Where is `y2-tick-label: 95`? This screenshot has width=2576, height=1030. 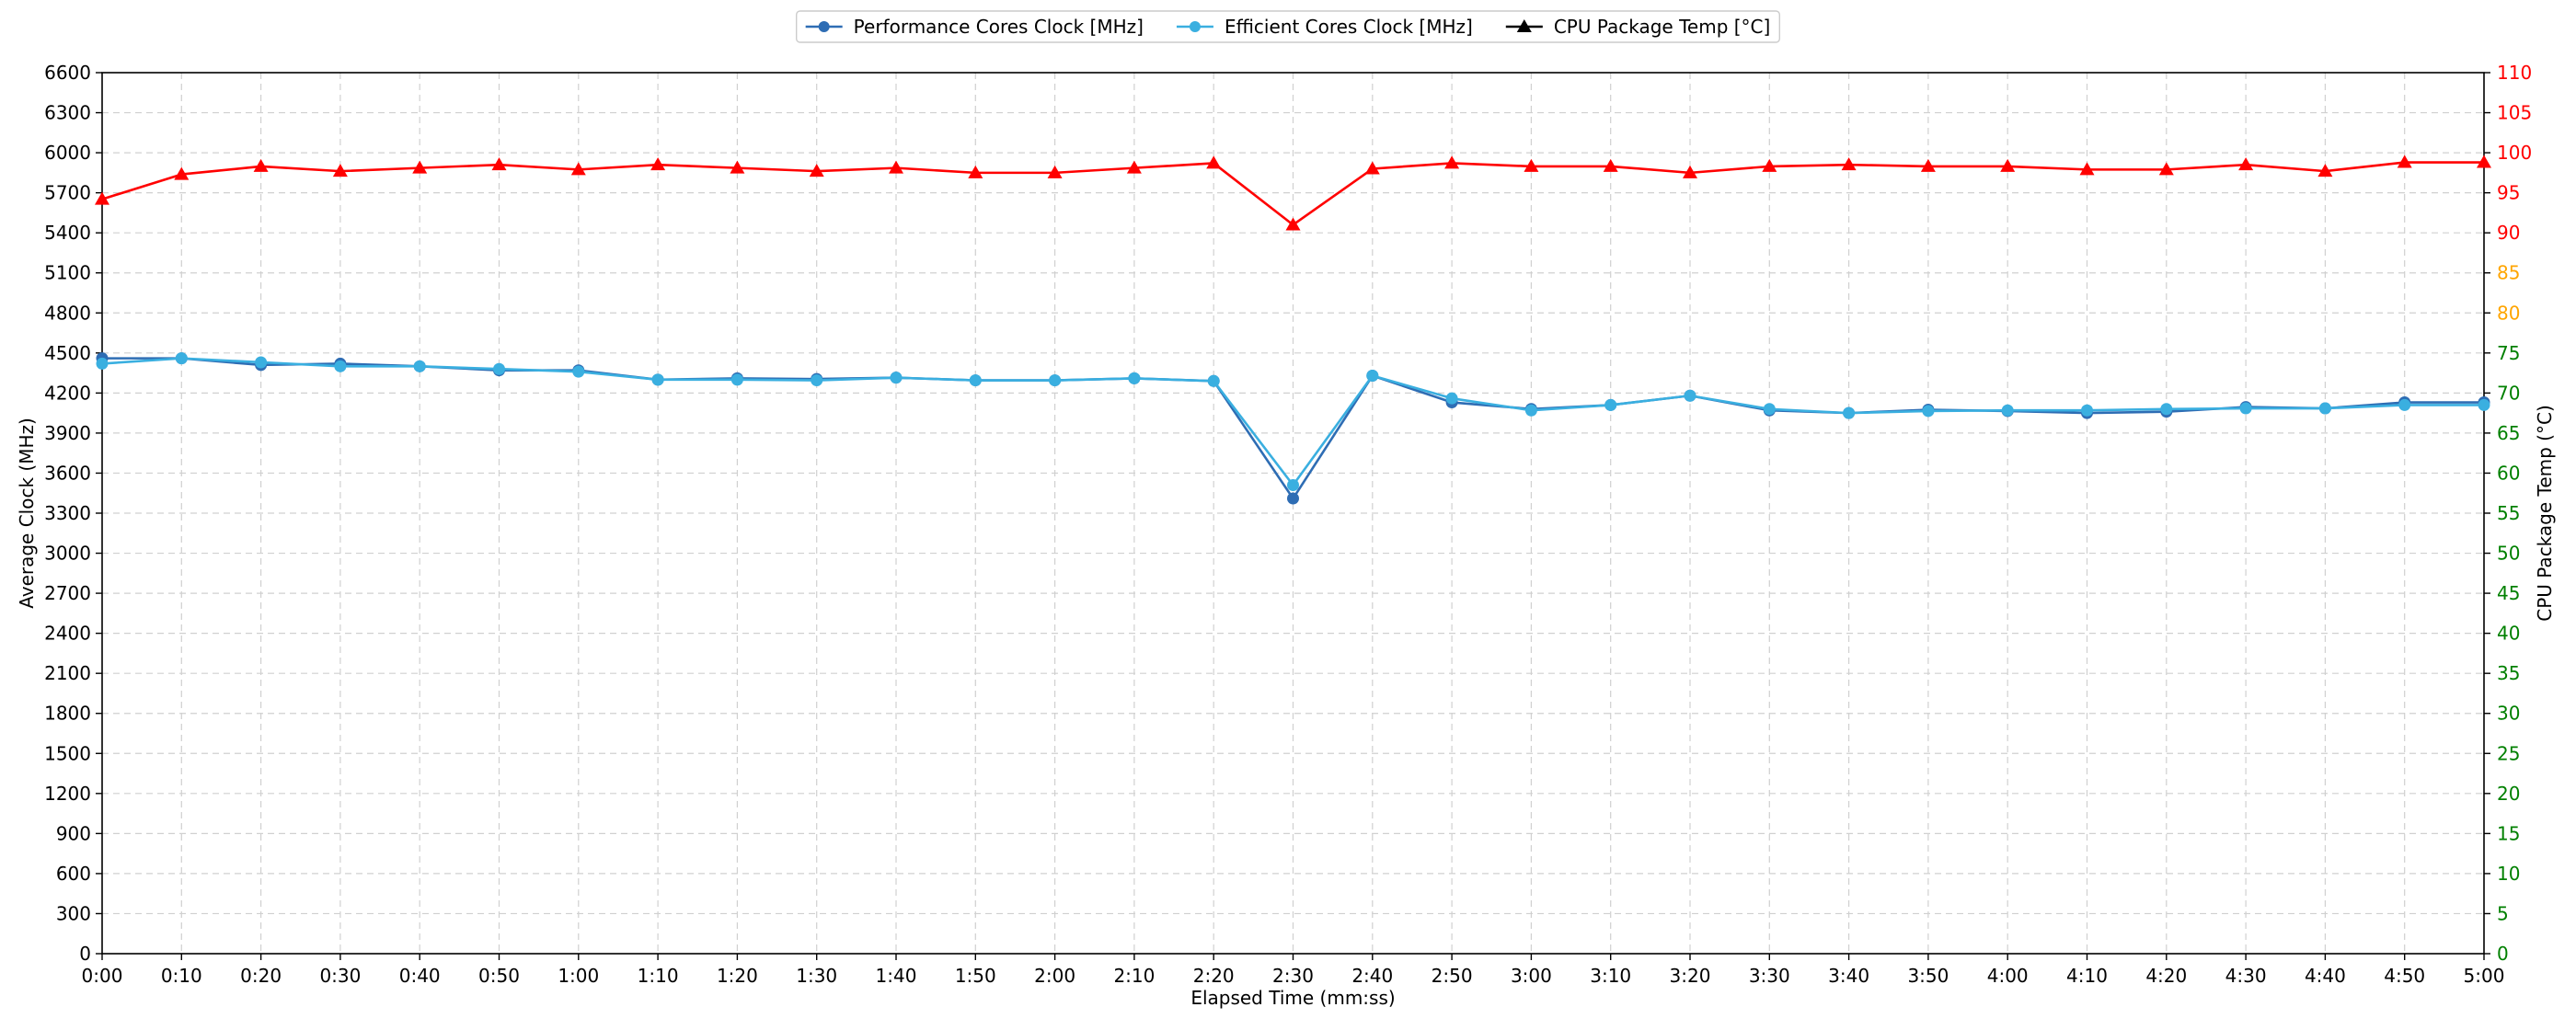
y2-tick-label: 95 is located at coordinates (2508, 193).